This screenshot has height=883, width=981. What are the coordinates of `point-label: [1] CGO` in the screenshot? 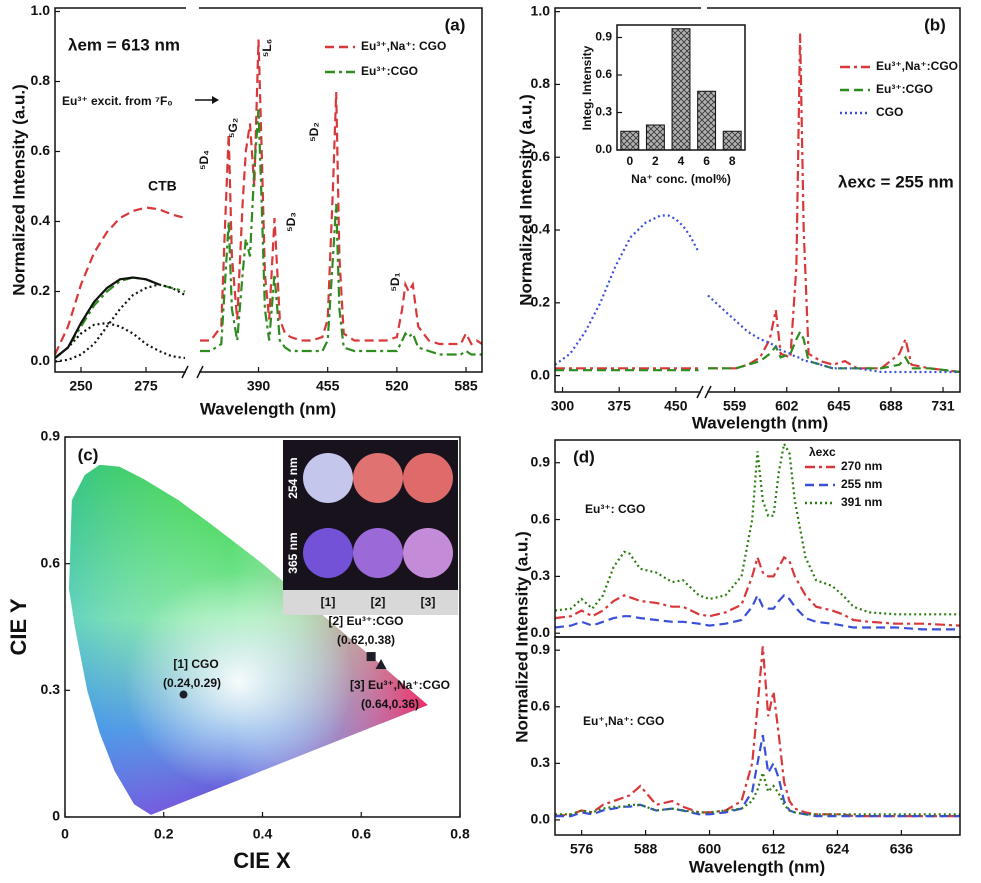 It's located at (195, 664).